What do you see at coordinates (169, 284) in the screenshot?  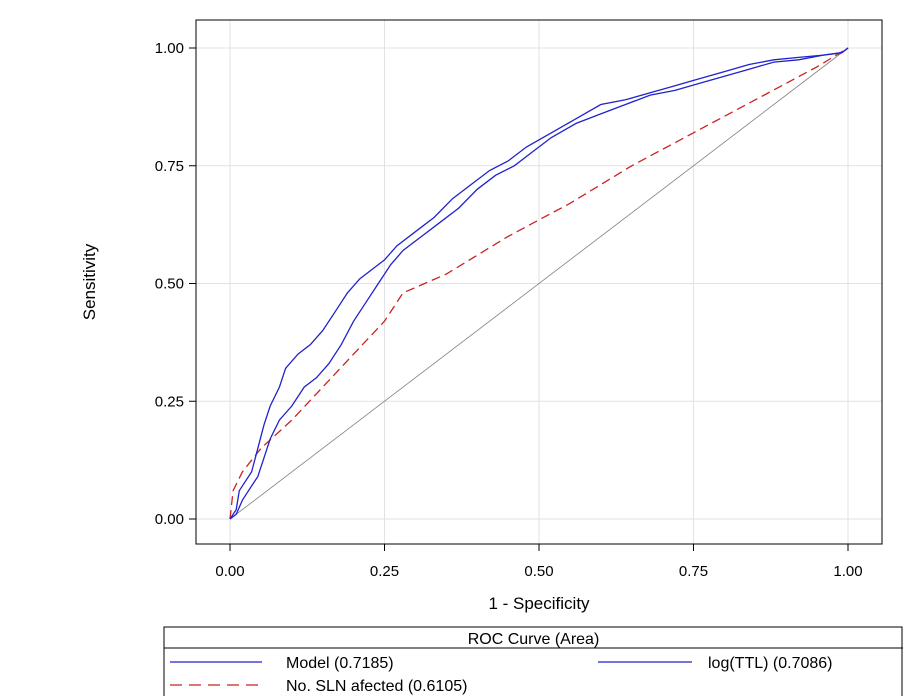 I see `y-tick-label: 0.50` at bounding box center [169, 284].